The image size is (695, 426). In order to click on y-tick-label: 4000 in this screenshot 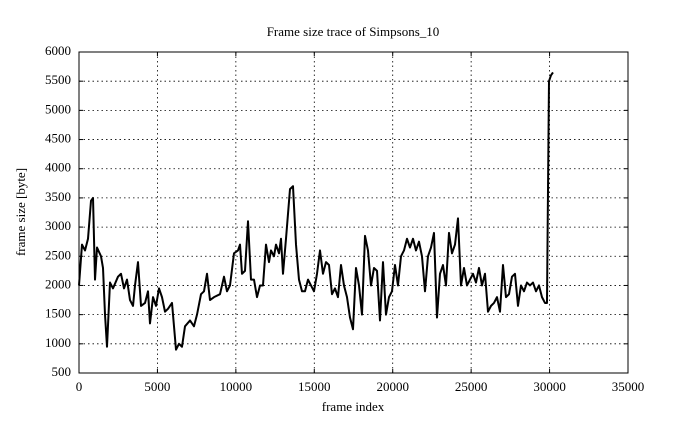, I will do `click(58, 167)`.